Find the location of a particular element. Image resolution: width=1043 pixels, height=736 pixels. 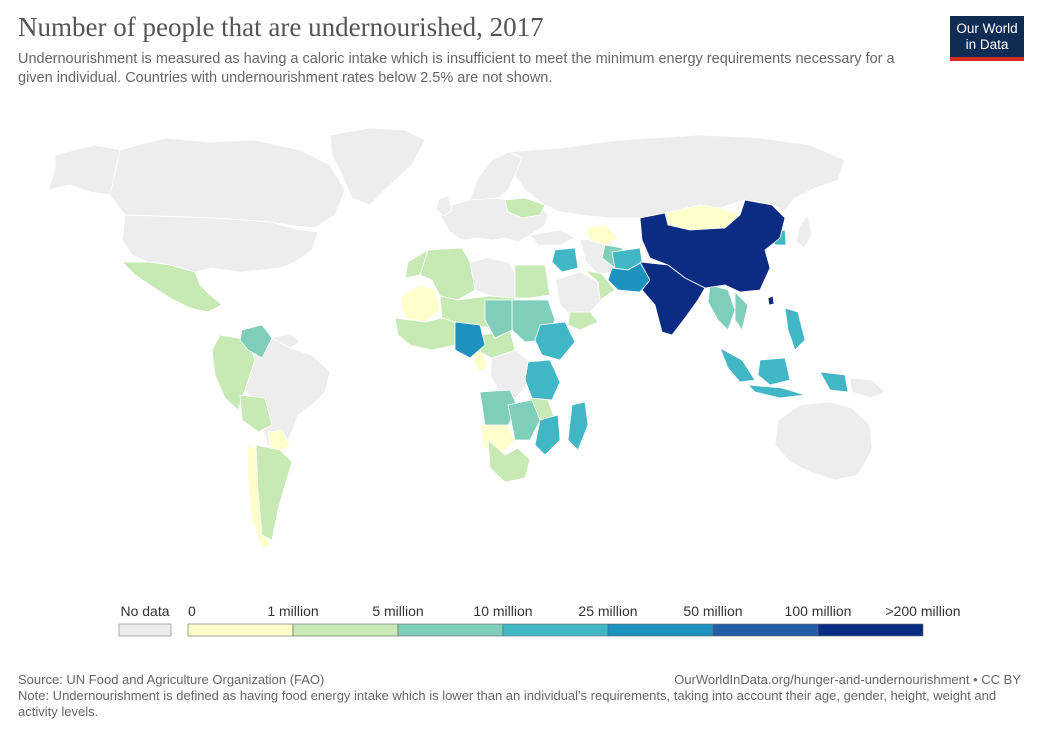

country-cameroon is located at coordinates (480, 361).